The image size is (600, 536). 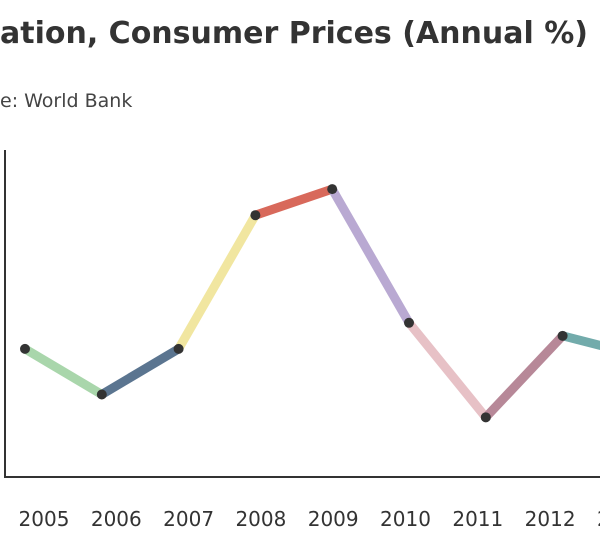 I want to click on chart-title: ation, Consumer Prices (Annual %), so click(x=294, y=33).